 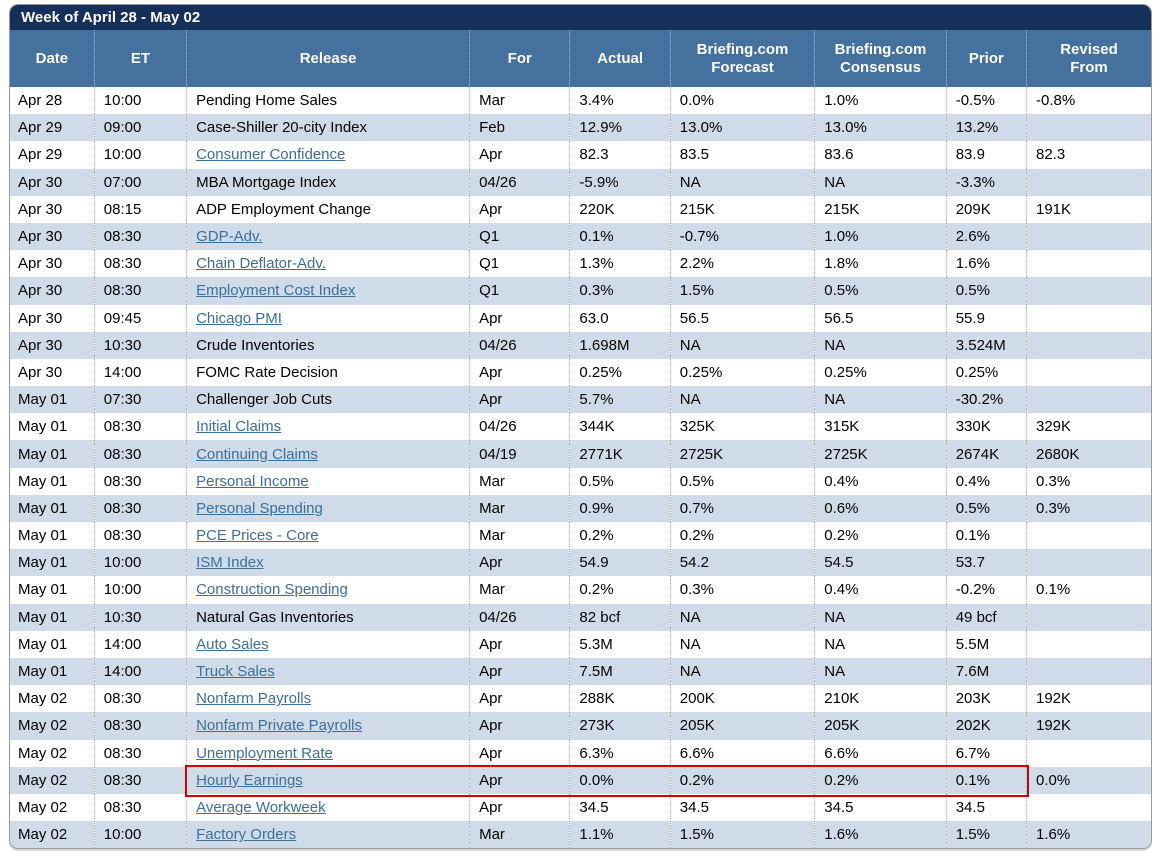 I want to click on week-title-bar: Week of April 28 - May 02, so click(x=580, y=17).